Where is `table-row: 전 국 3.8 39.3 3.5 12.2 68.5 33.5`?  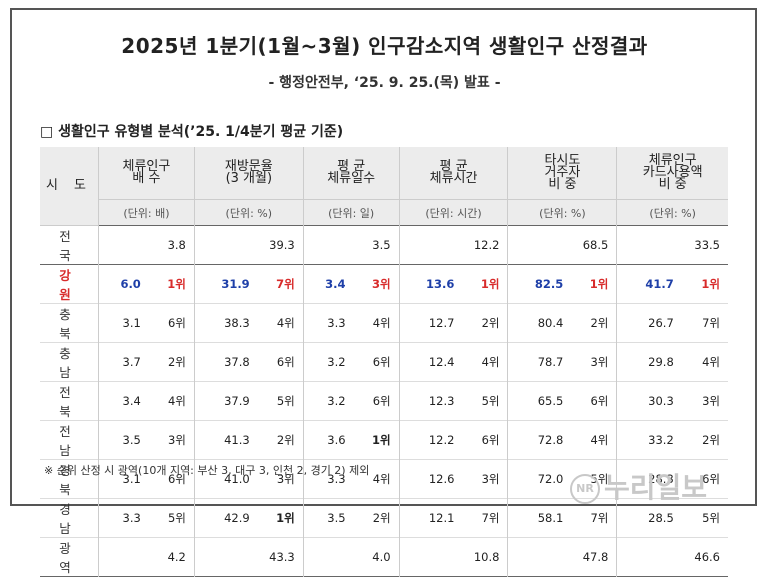
table-row: 전 국 3.8 39.3 3.5 12.2 68.5 33.5 is located at coordinates (384, 245).